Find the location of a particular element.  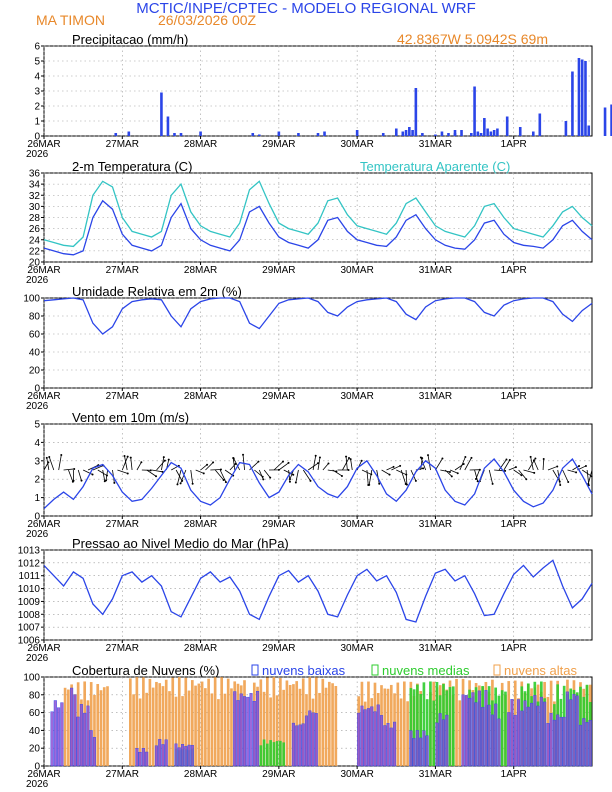

panel-title: 2-m Temperatura (C) is located at coordinates (132, 166).